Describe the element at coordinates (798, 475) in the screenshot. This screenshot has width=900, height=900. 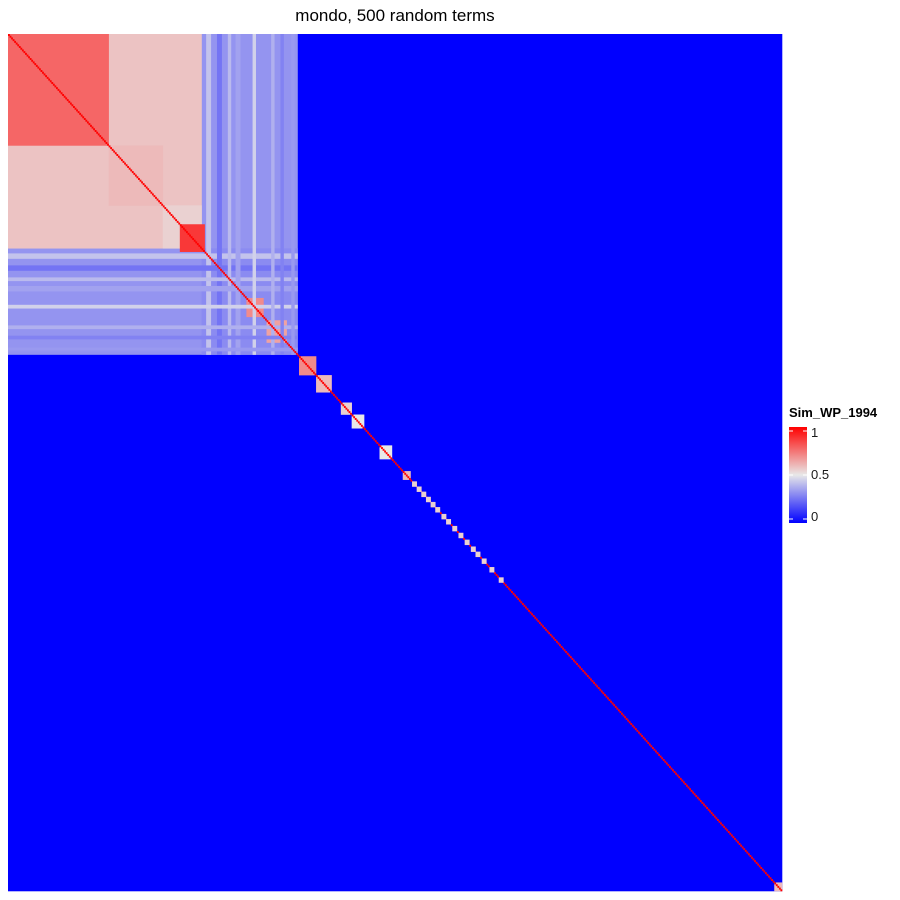
I see `legend-colorbar` at that location.